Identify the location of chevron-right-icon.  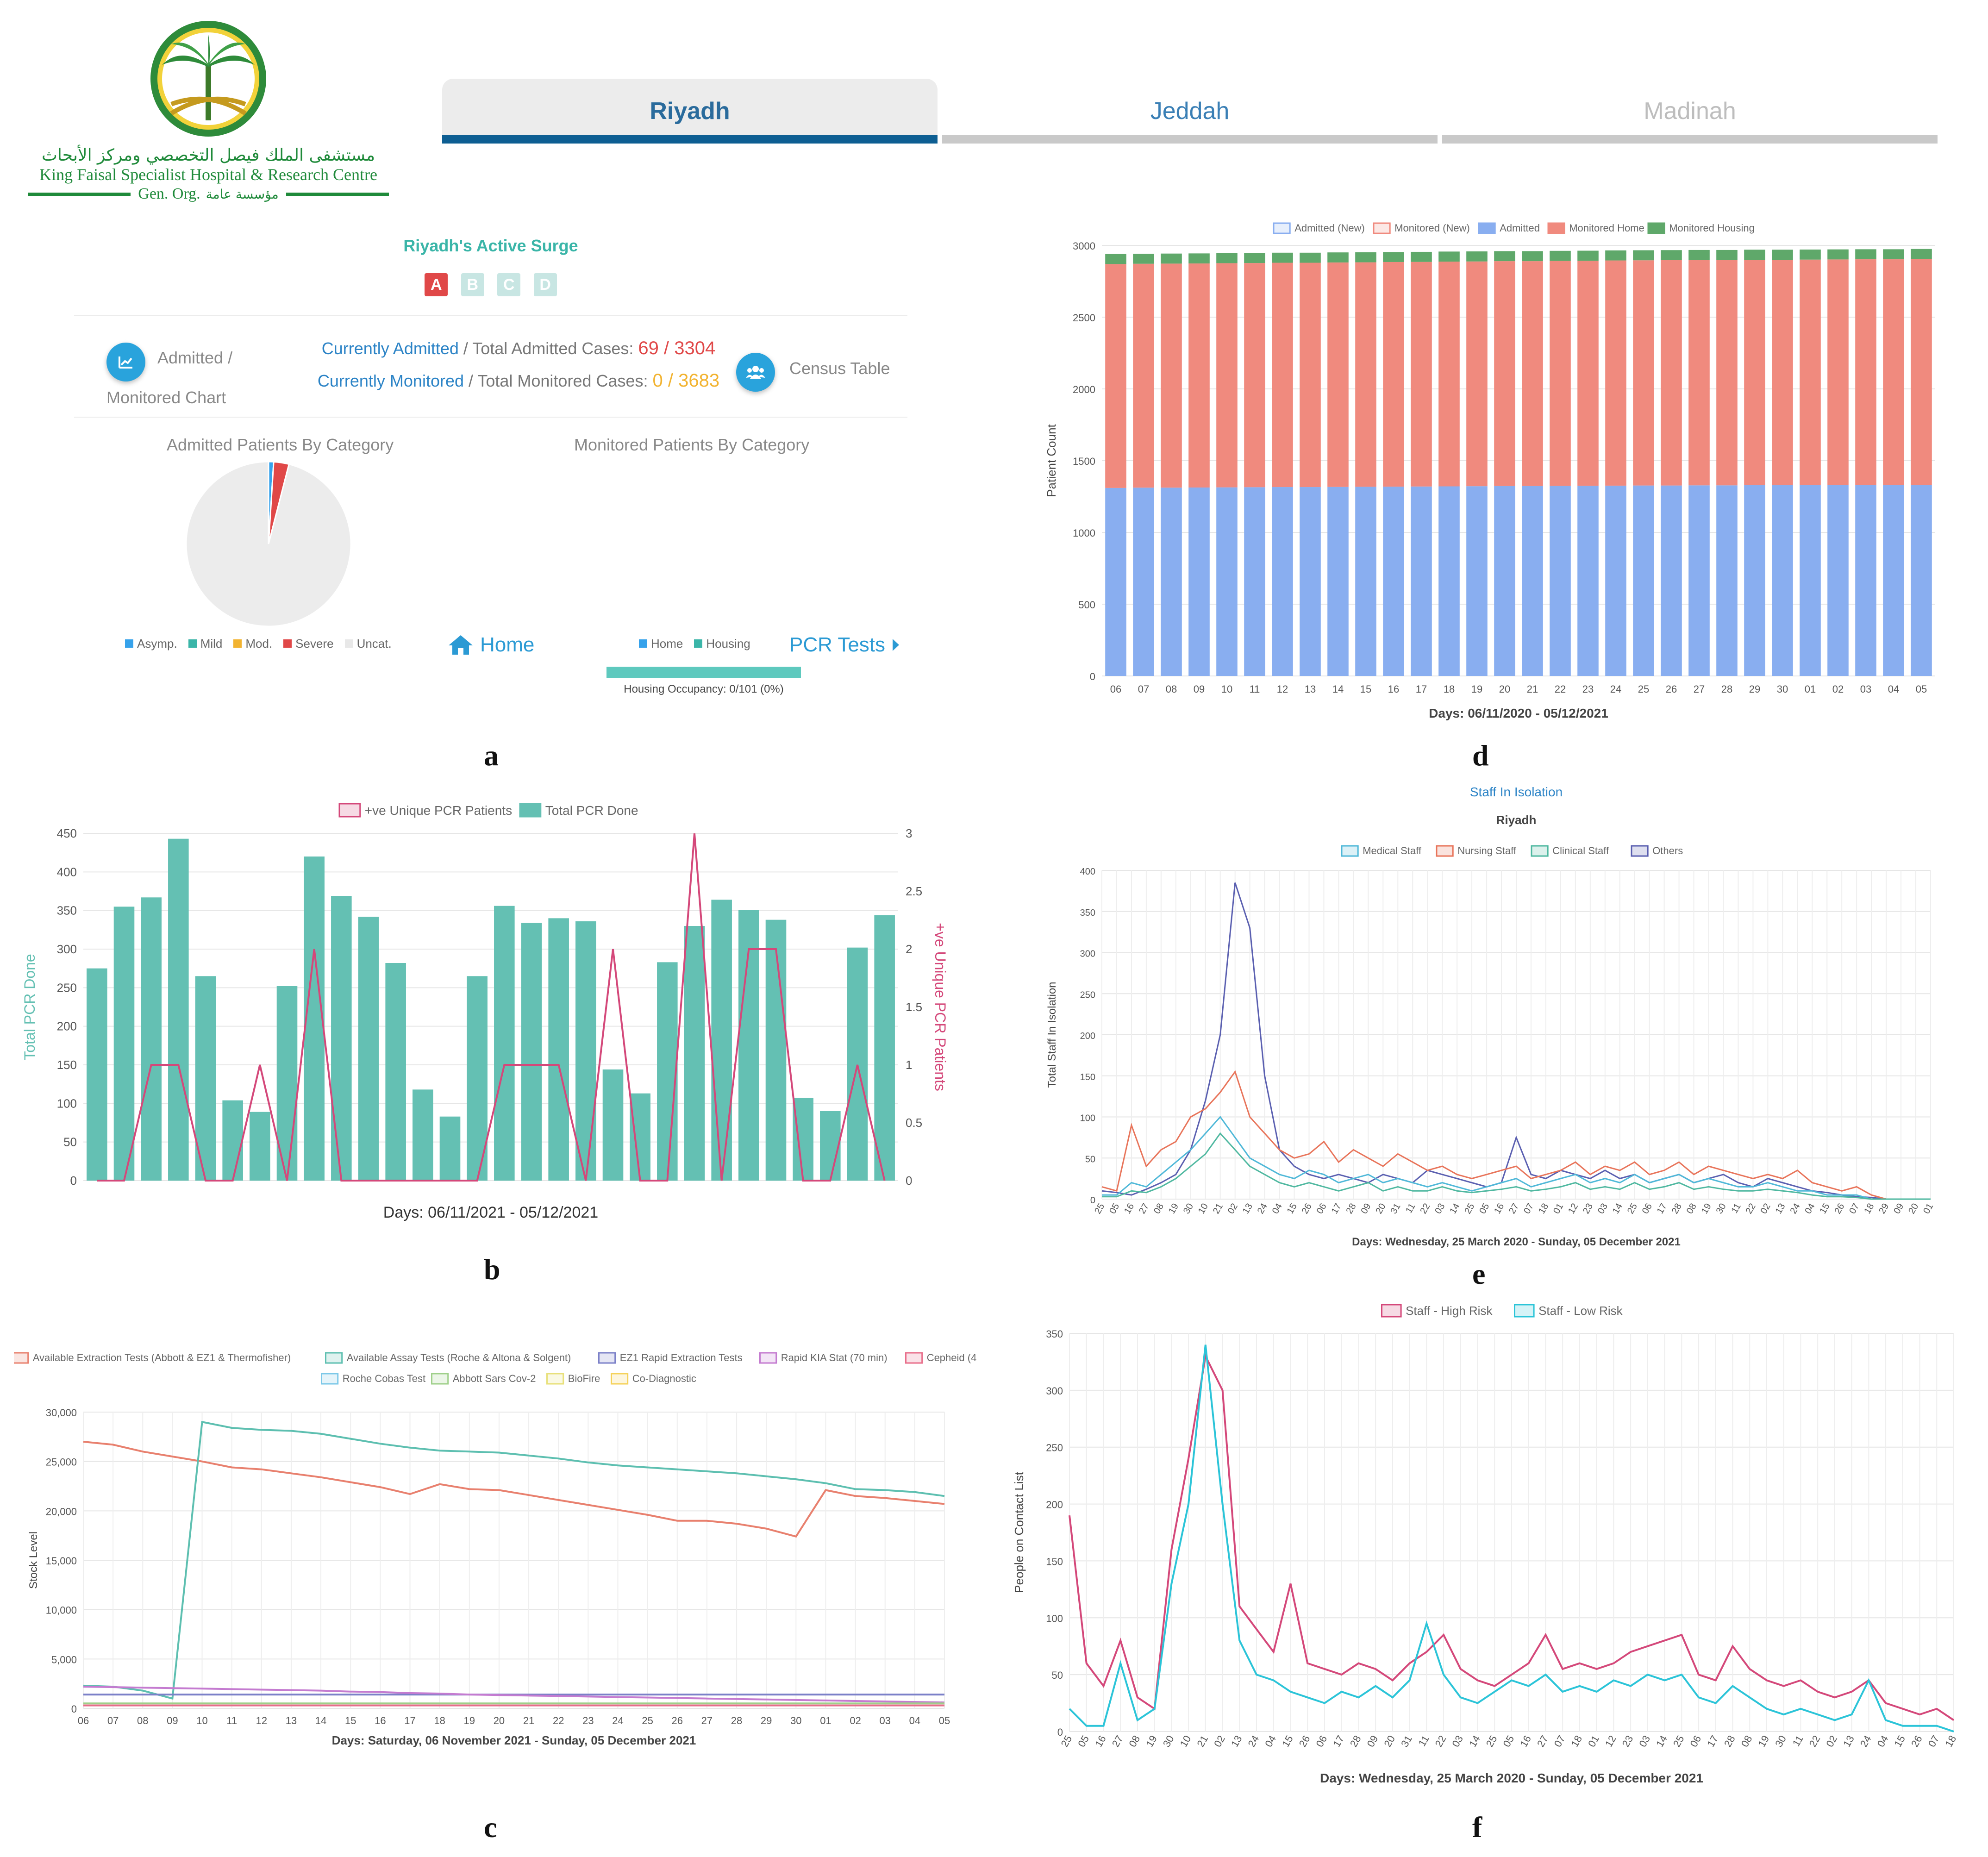
(896, 645).